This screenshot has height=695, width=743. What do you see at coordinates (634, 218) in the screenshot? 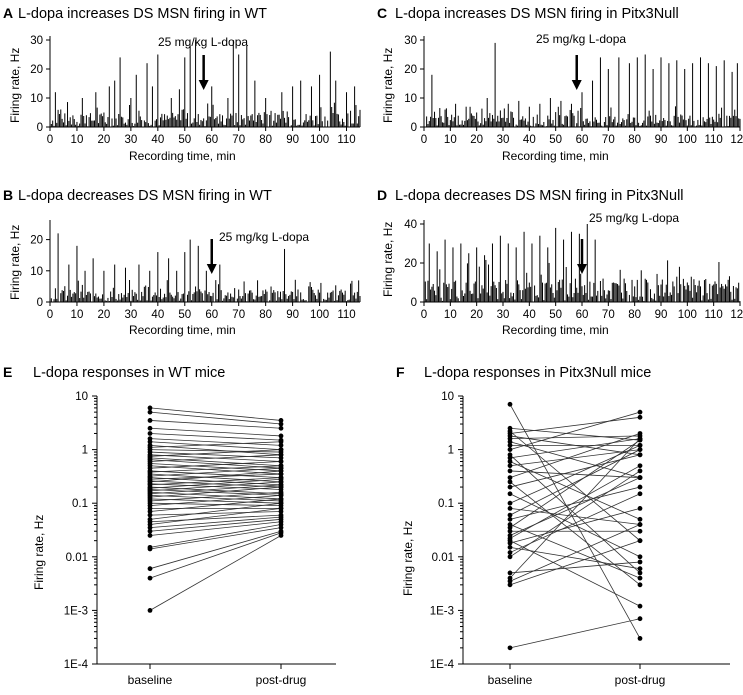
I see `panel-d-annotation: 25 mg/kg L-dopa` at bounding box center [634, 218].